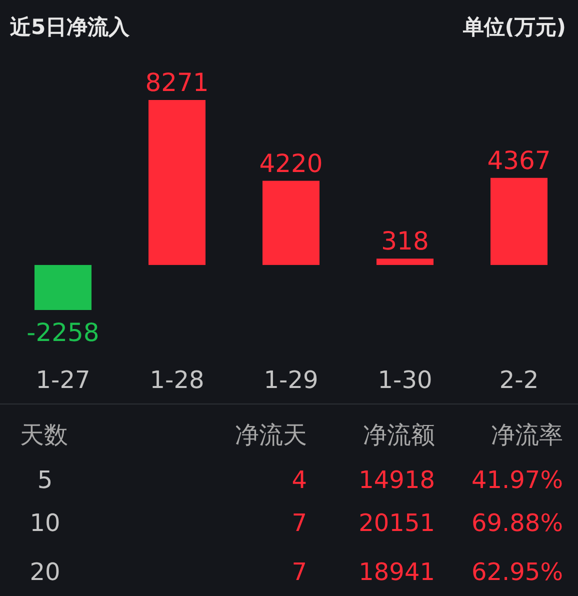 This screenshot has width=578, height=596. Describe the element at coordinates (517, 572) in the screenshot. I see `text: 62.95%` at that location.